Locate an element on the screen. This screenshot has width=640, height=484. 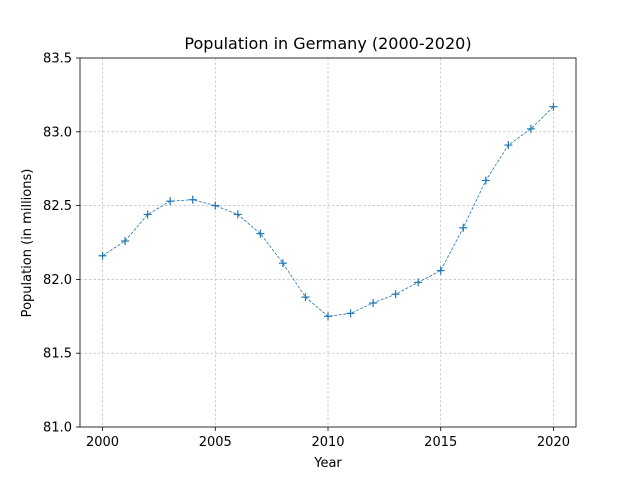
x-tick-label: 2000 is located at coordinates (102, 442).